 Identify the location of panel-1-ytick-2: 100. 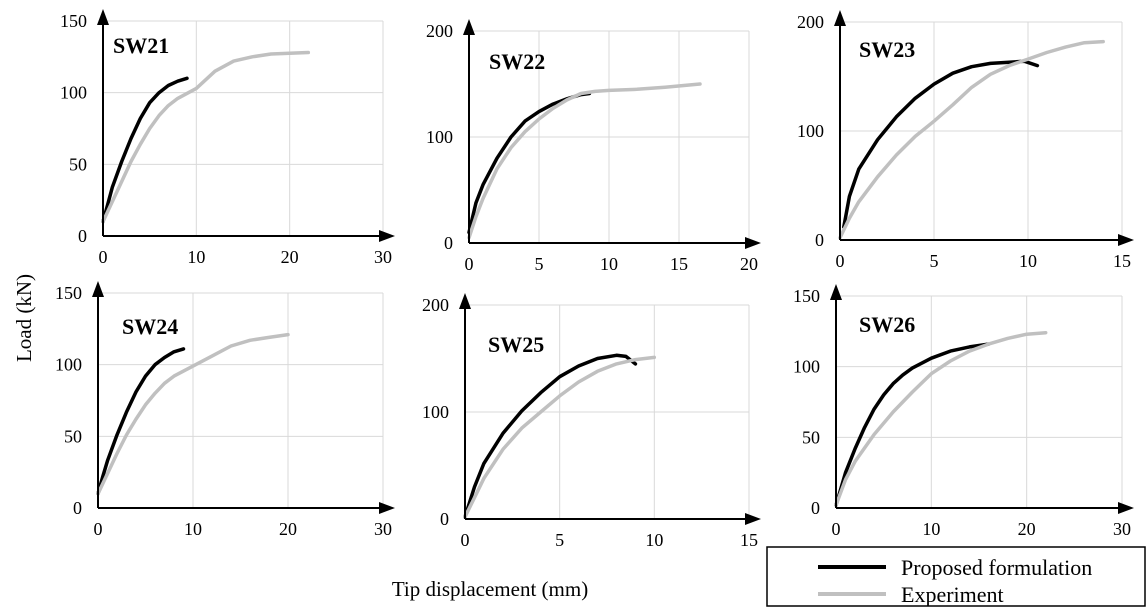
(73, 93).